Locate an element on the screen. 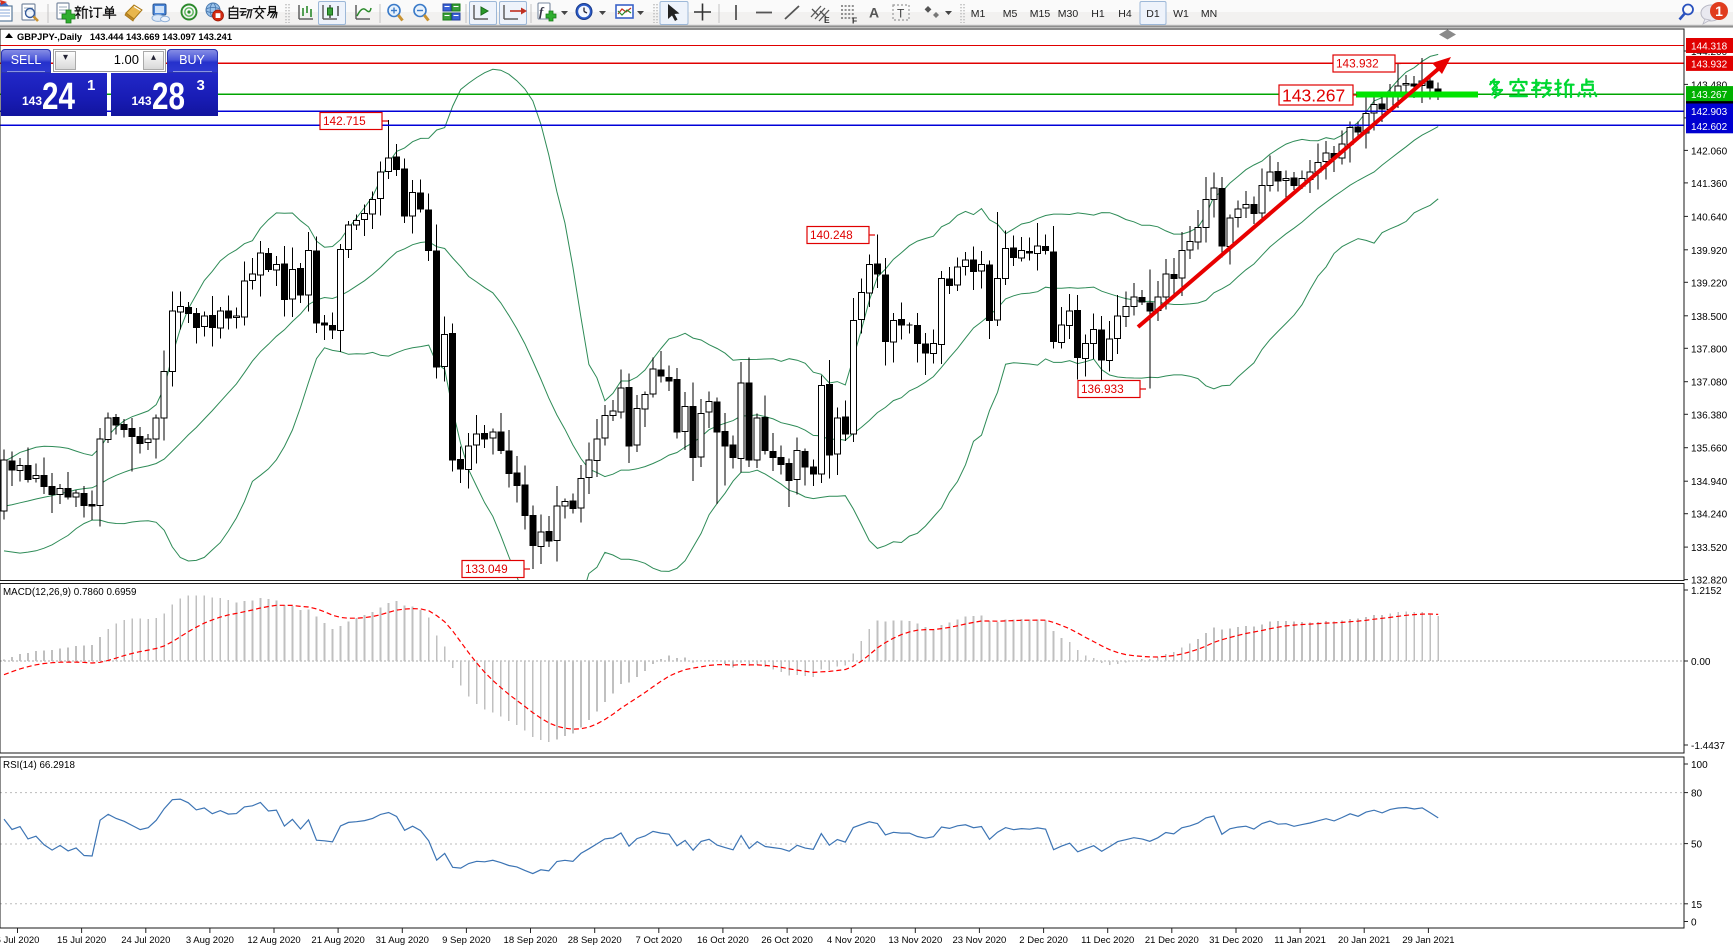  svg-text: 142.903 is located at coordinates (1709, 112).